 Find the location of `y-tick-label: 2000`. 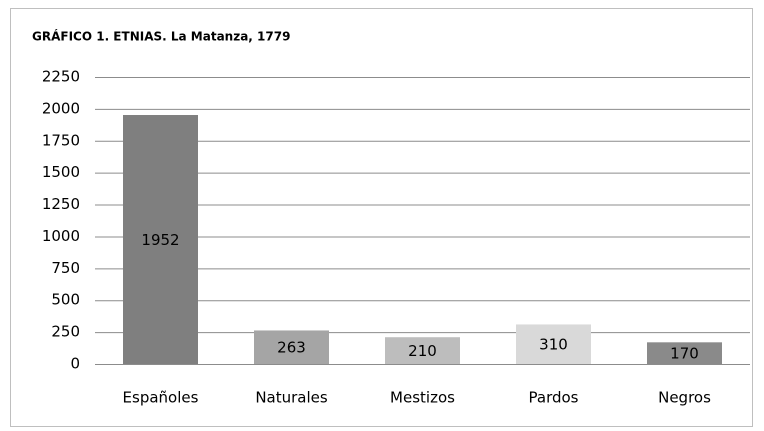

y-tick-label: 2000 is located at coordinates (61, 108).